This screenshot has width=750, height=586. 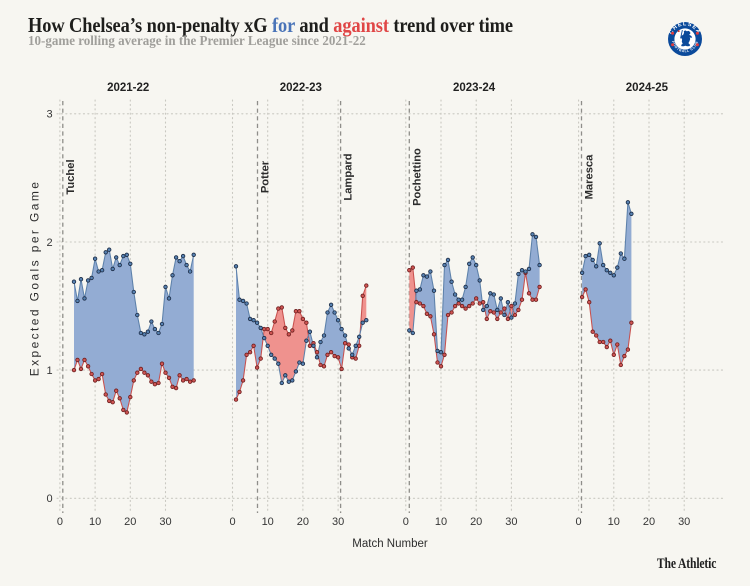 I want to click on svg-text: Expected Goals per Game, so click(x=35, y=278).